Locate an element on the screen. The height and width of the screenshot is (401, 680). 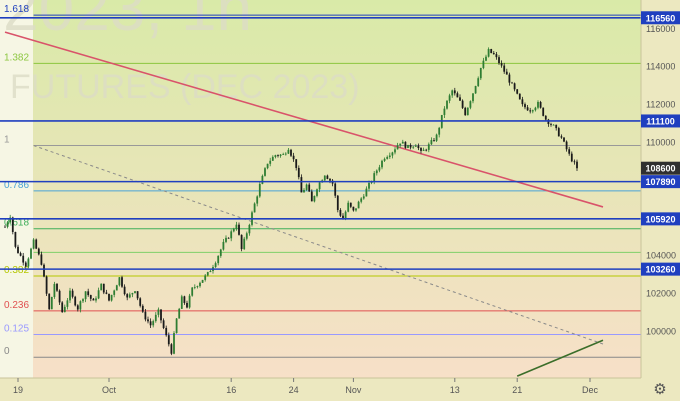
gear-icon: ⚙ is located at coordinates (660, 389).